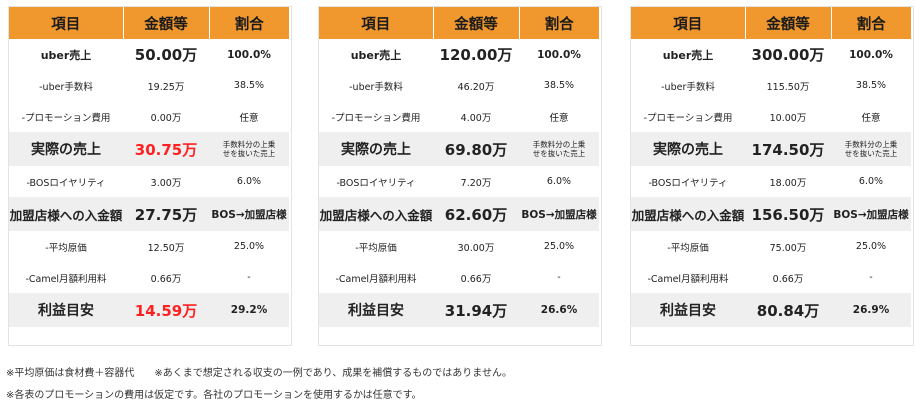 This screenshot has height=410, width=924. I want to click on table-row: 加盟店様への入金額 62.60万 BOS→加盟店様, so click(459, 214).